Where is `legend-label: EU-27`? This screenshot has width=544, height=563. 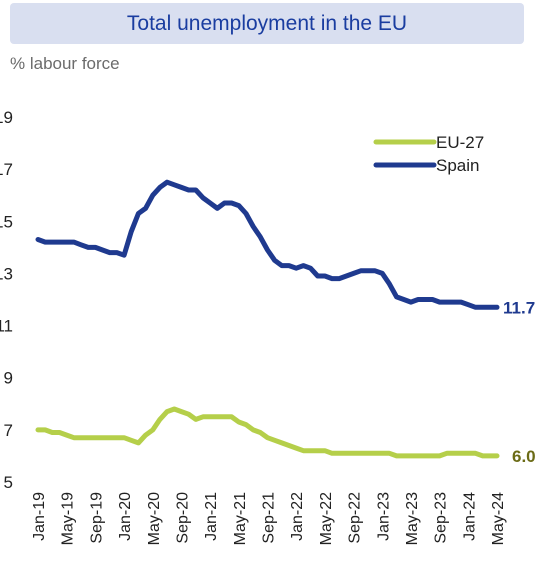
legend-label: EU-27 is located at coordinates (460, 142).